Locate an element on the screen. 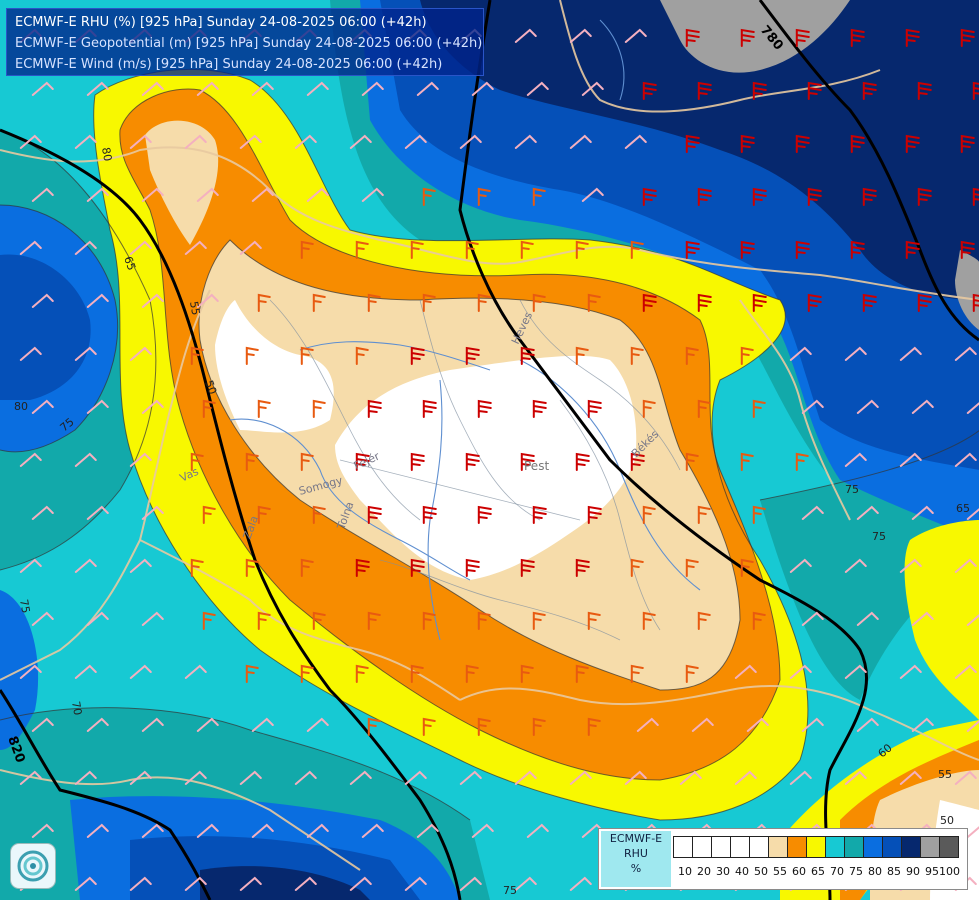 This screenshot has width=979, height=900. logo-swirl-graphic is located at coordinates (33, 866).